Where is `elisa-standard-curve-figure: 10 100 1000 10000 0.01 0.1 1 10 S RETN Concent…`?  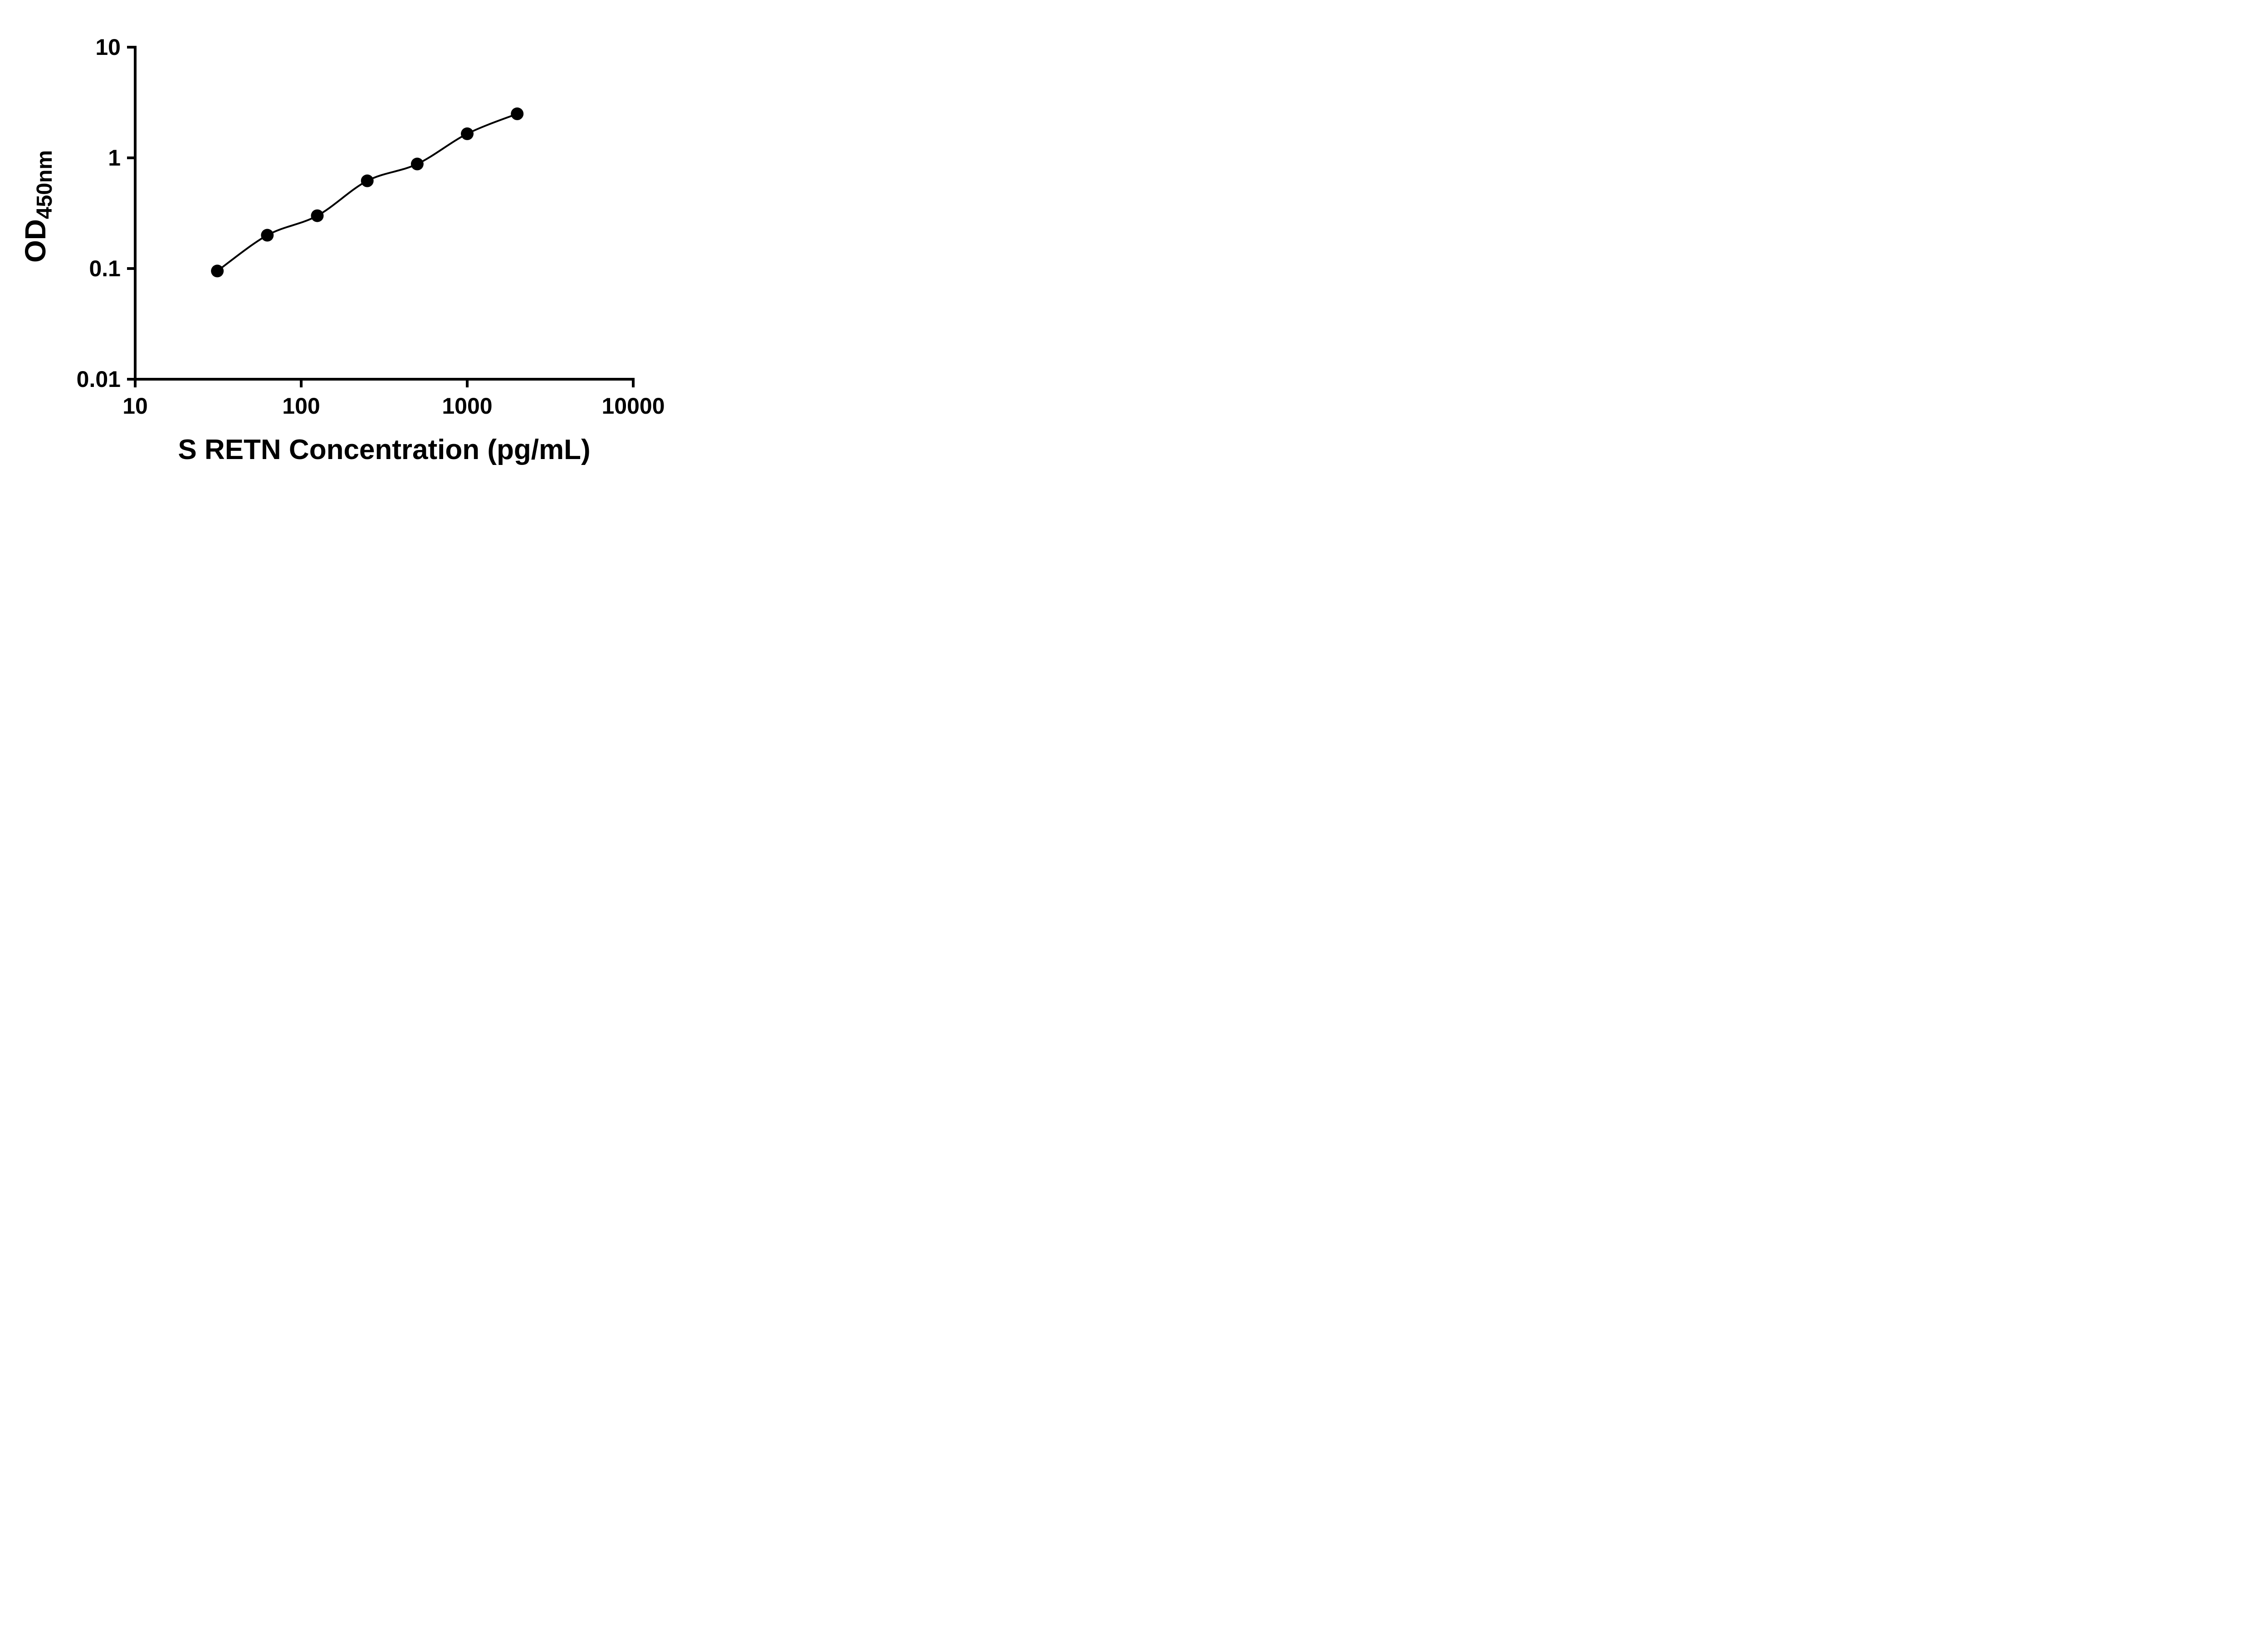
elisa-standard-curve-figure: 10 100 1000 10000 0.01 0.1 1 10 S RETN Concent… is located at coordinates (350, 245).